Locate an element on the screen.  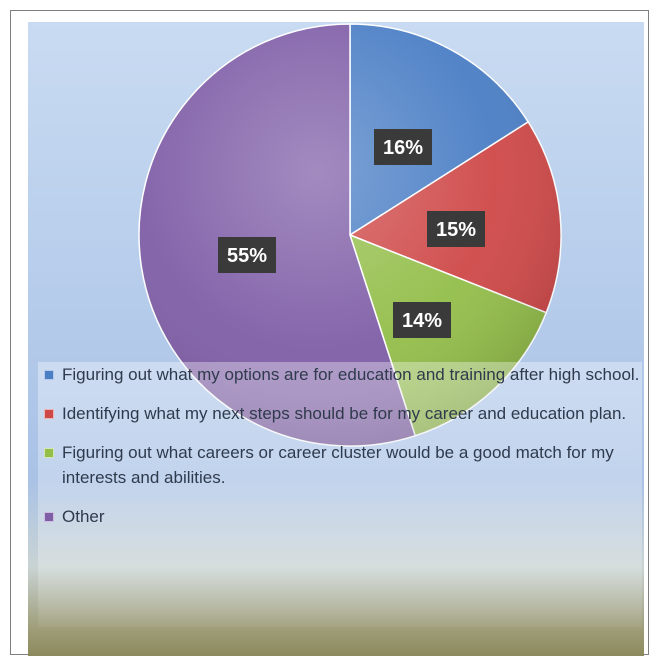
slice-data-label: 15% is located at coordinates (456, 230).